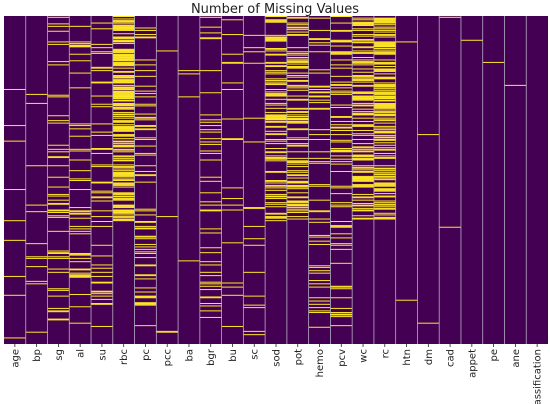 The width and height of the screenshot is (550, 404). What do you see at coordinates (319, 172) in the screenshot?
I see `heatmap-column-hemo` at bounding box center [319, 172].